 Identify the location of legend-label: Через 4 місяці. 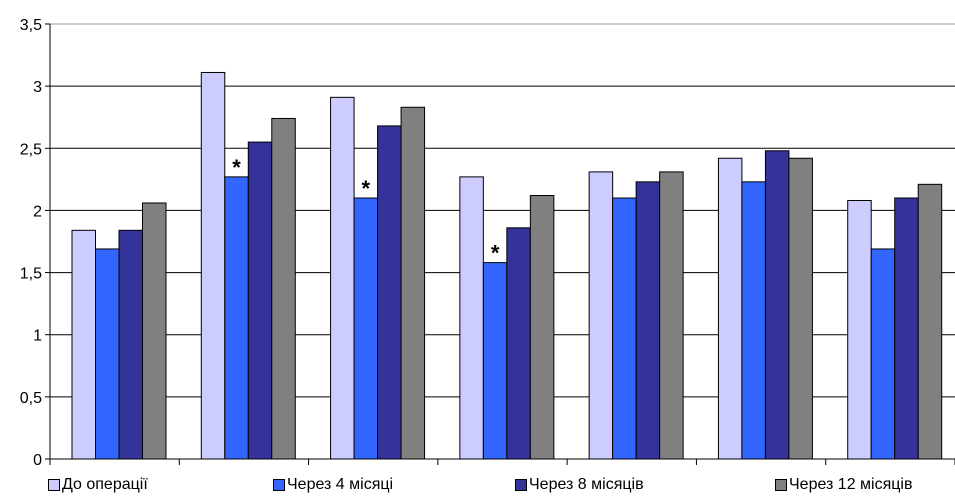
(340, 484).